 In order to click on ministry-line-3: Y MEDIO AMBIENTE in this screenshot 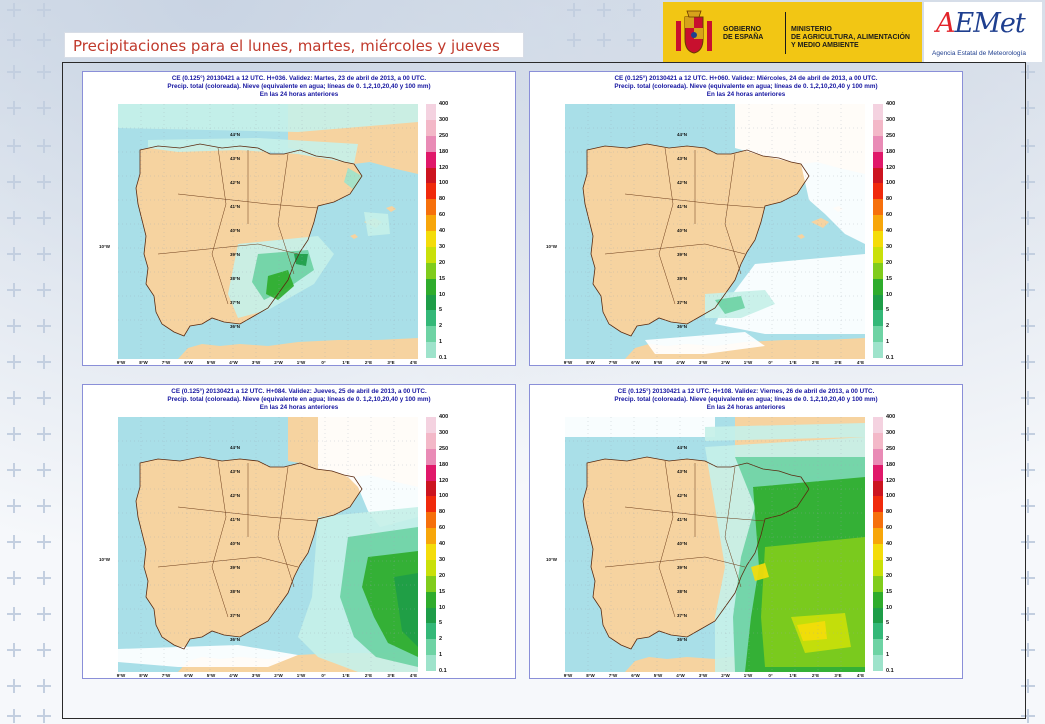, I will do `click(825, 45)`.